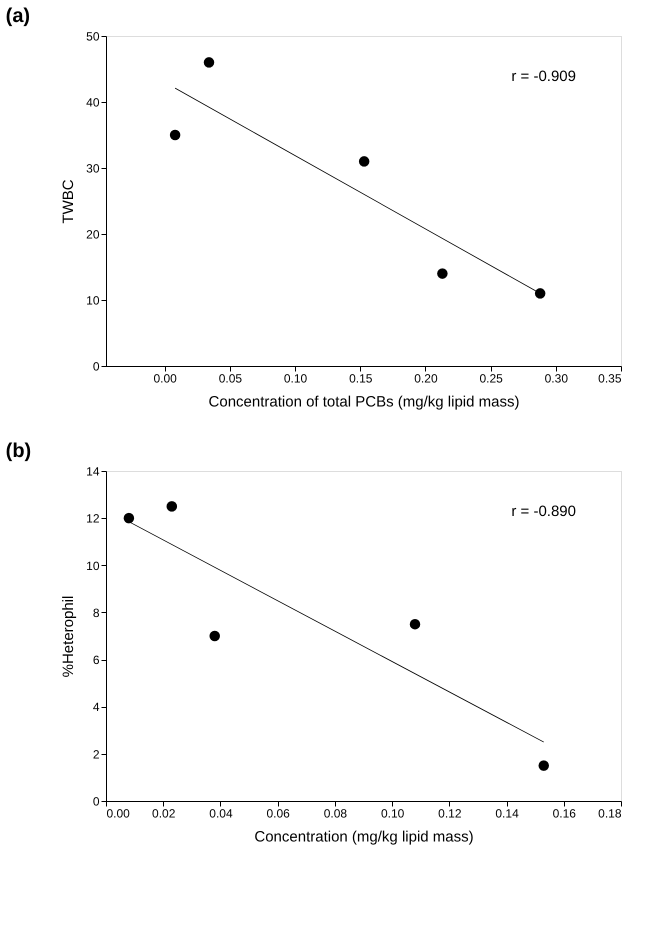 The image size is (646, 933). What do you see at coordinates (19, 451) in the screenshot?
I see `chart-title: (b)` at bounding box center [19, 451].